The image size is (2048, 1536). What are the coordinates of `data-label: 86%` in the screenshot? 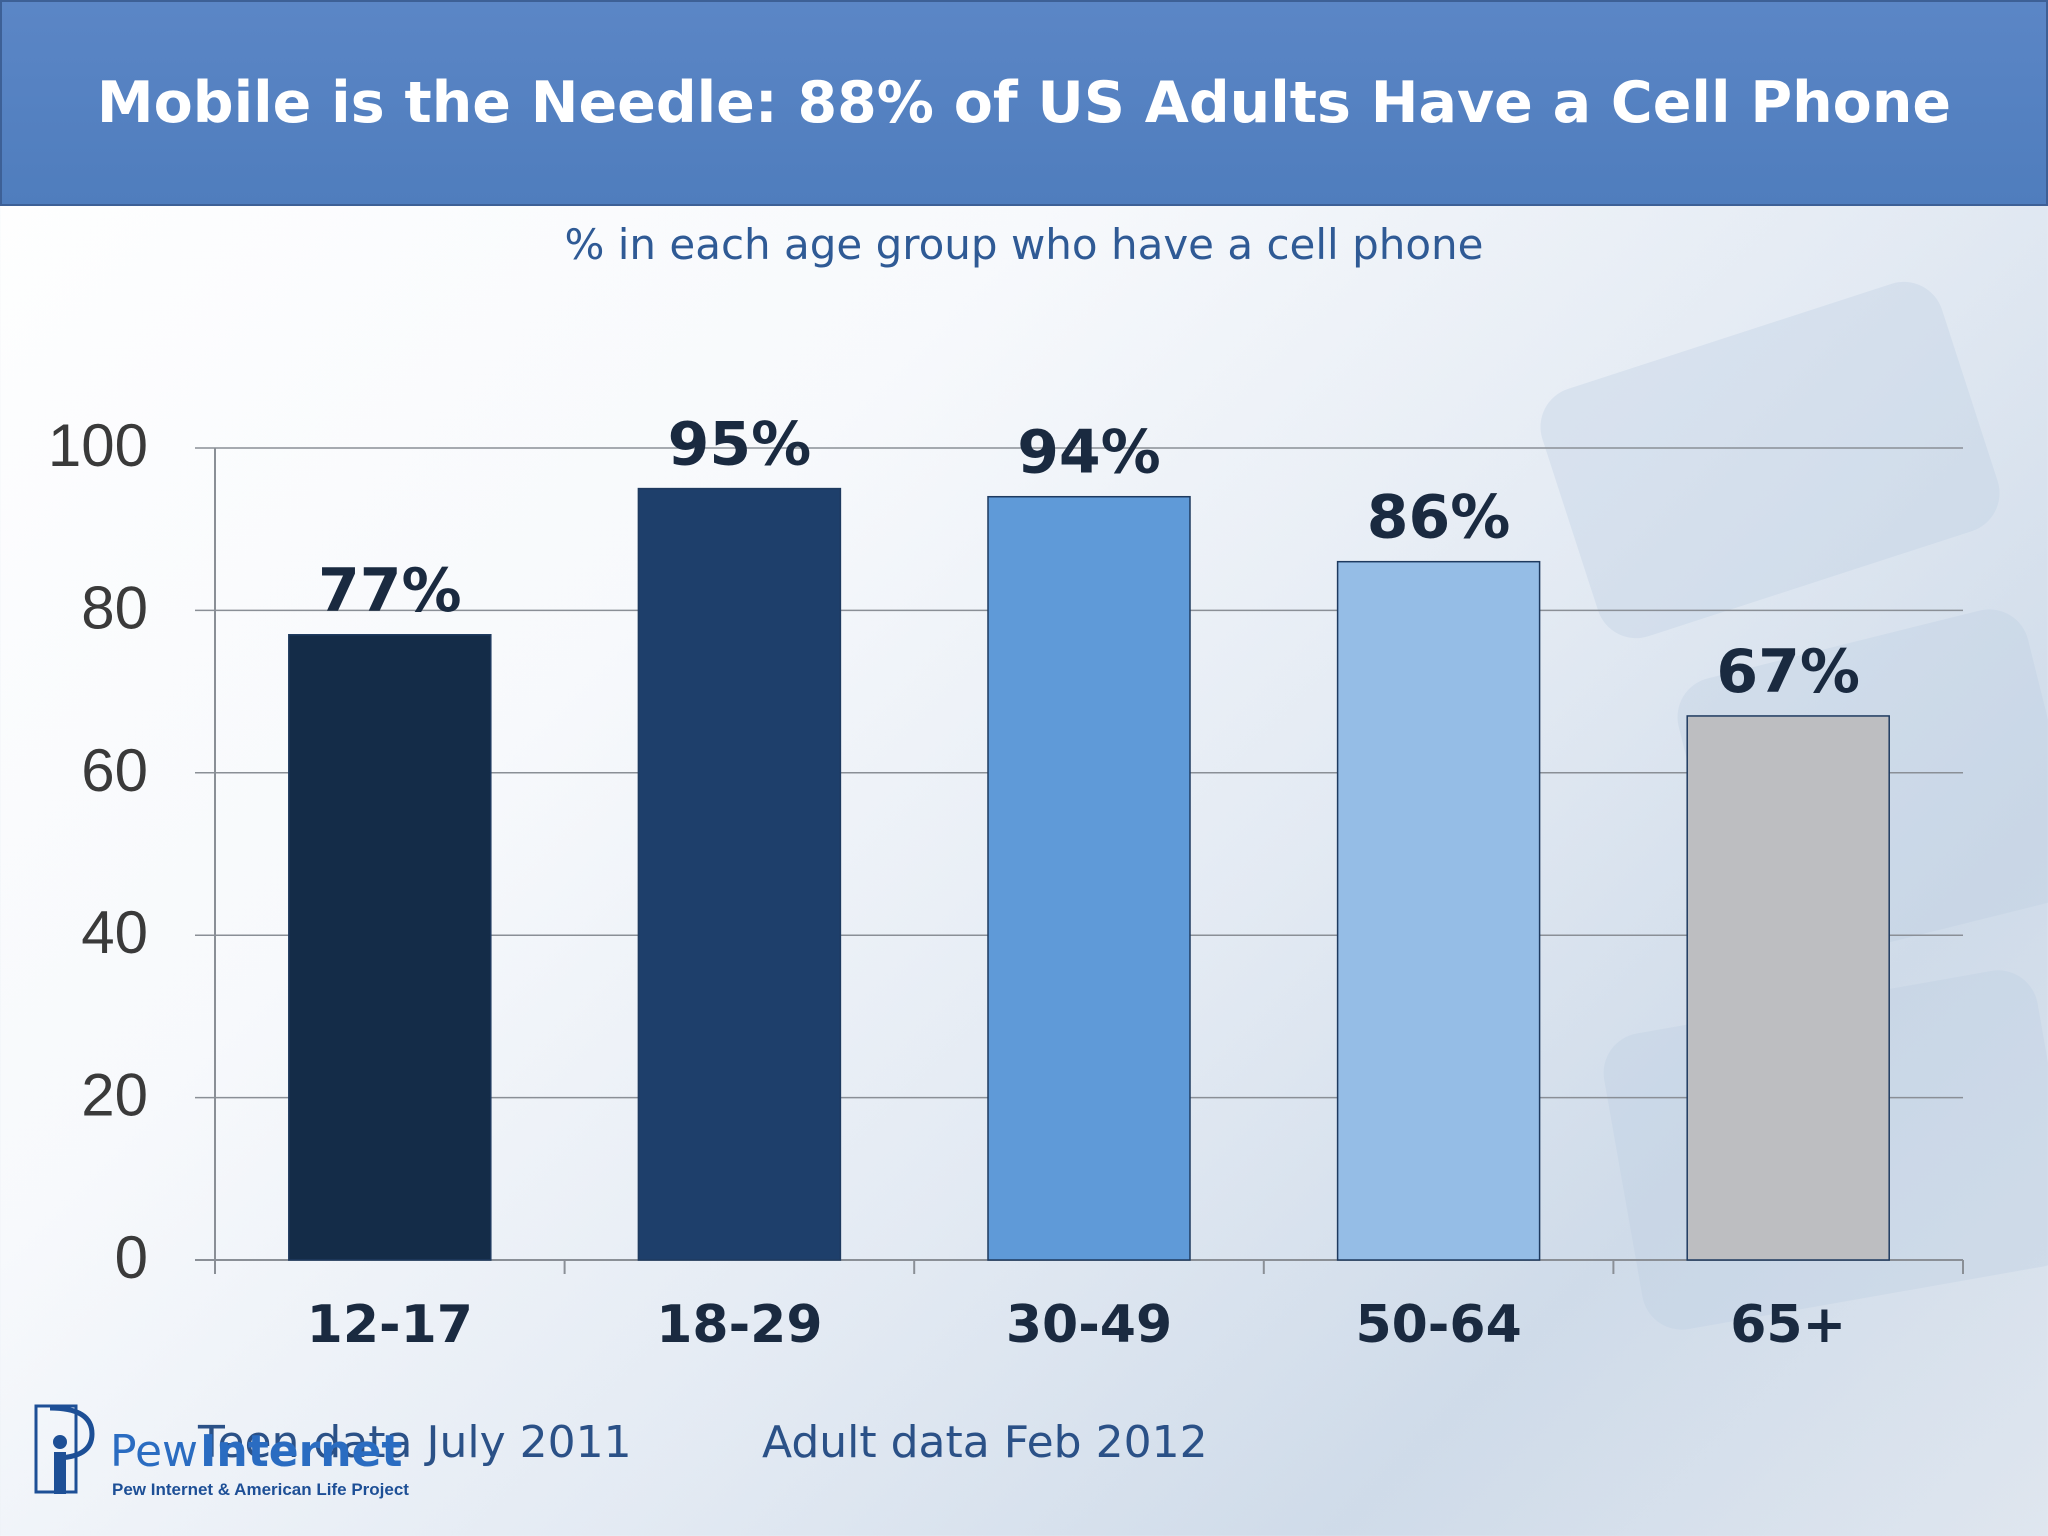 It's located at (1439, 518).